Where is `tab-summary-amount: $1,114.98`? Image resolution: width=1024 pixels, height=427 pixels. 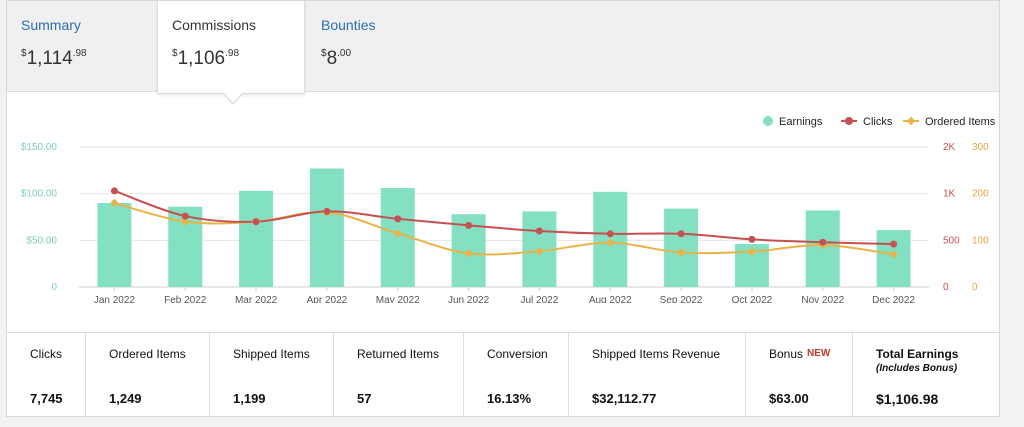
tab-summary-amount: $1,114.98 is located at coordinates (54, 58).